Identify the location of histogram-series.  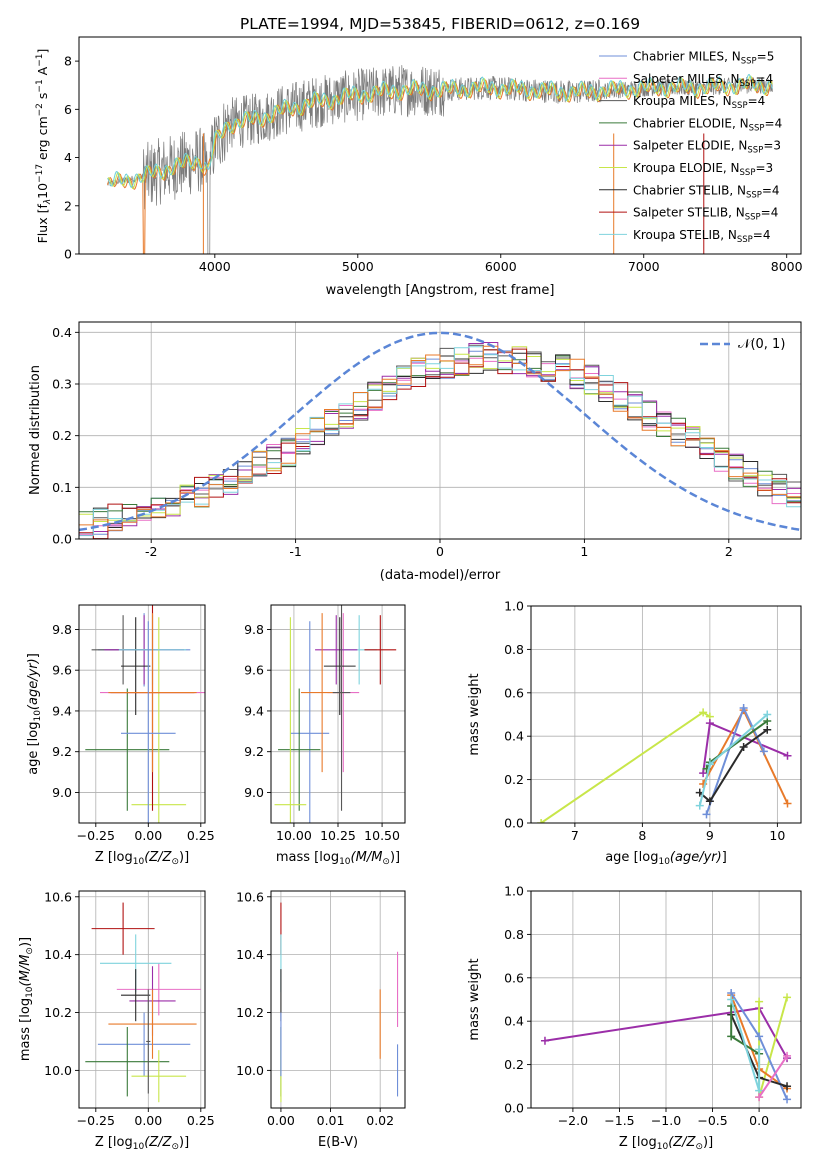
(440, 438).